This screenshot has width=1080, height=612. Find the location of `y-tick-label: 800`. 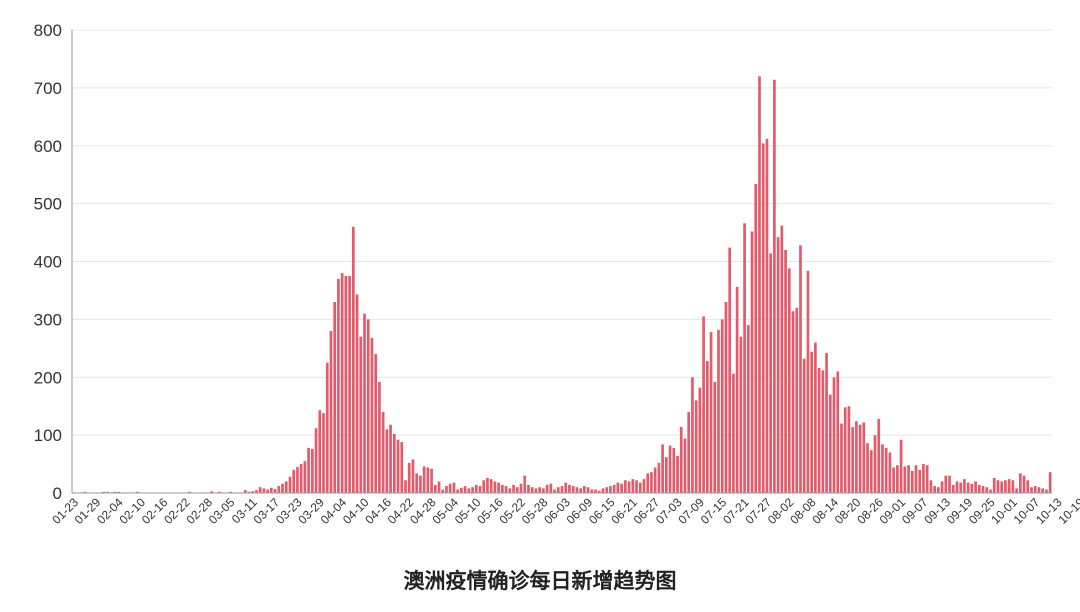

y-tick-label: 800 is located at coordinates (48, 30).